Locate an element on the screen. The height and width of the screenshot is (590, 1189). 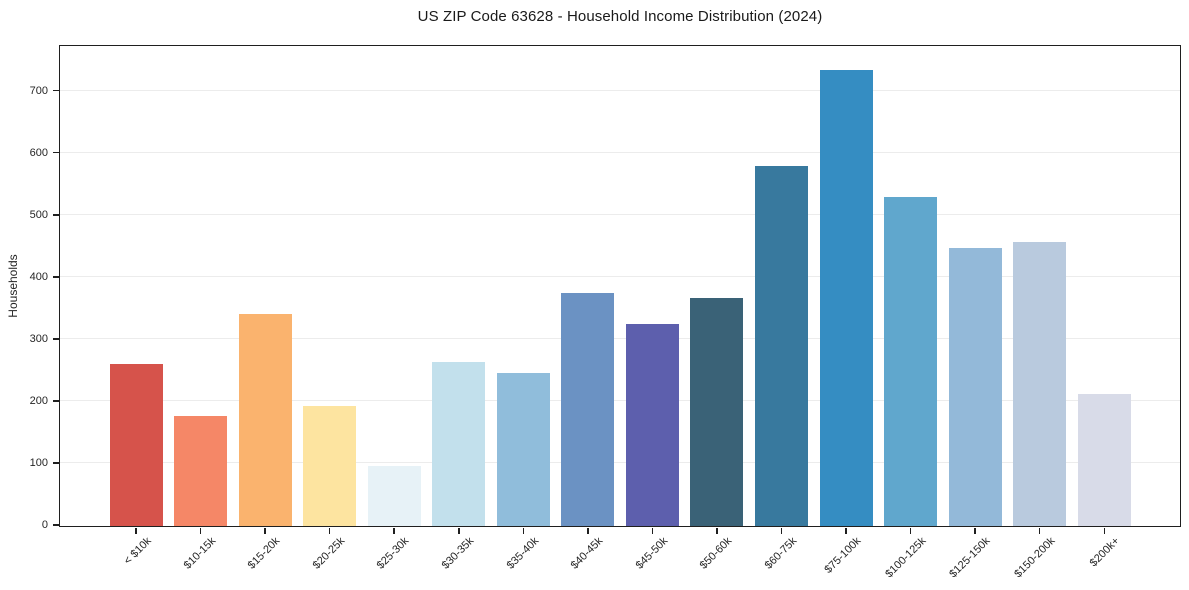
y-tick-label: 600 is located at coordinates (38, 152).